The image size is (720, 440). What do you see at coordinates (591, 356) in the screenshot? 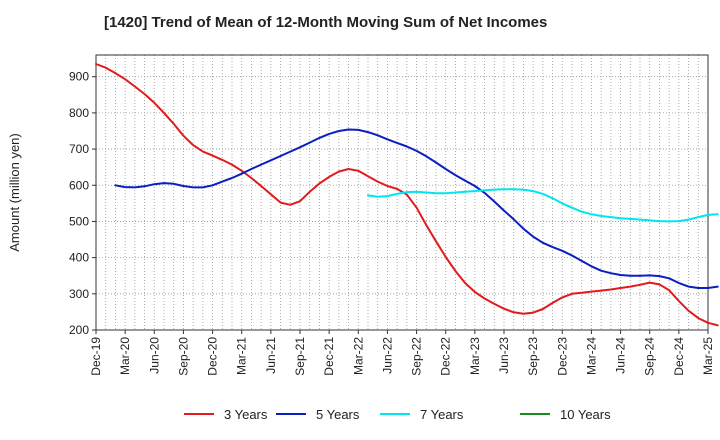
I see `x-tick-label: Mar-24` at bounding box center [591, 356].